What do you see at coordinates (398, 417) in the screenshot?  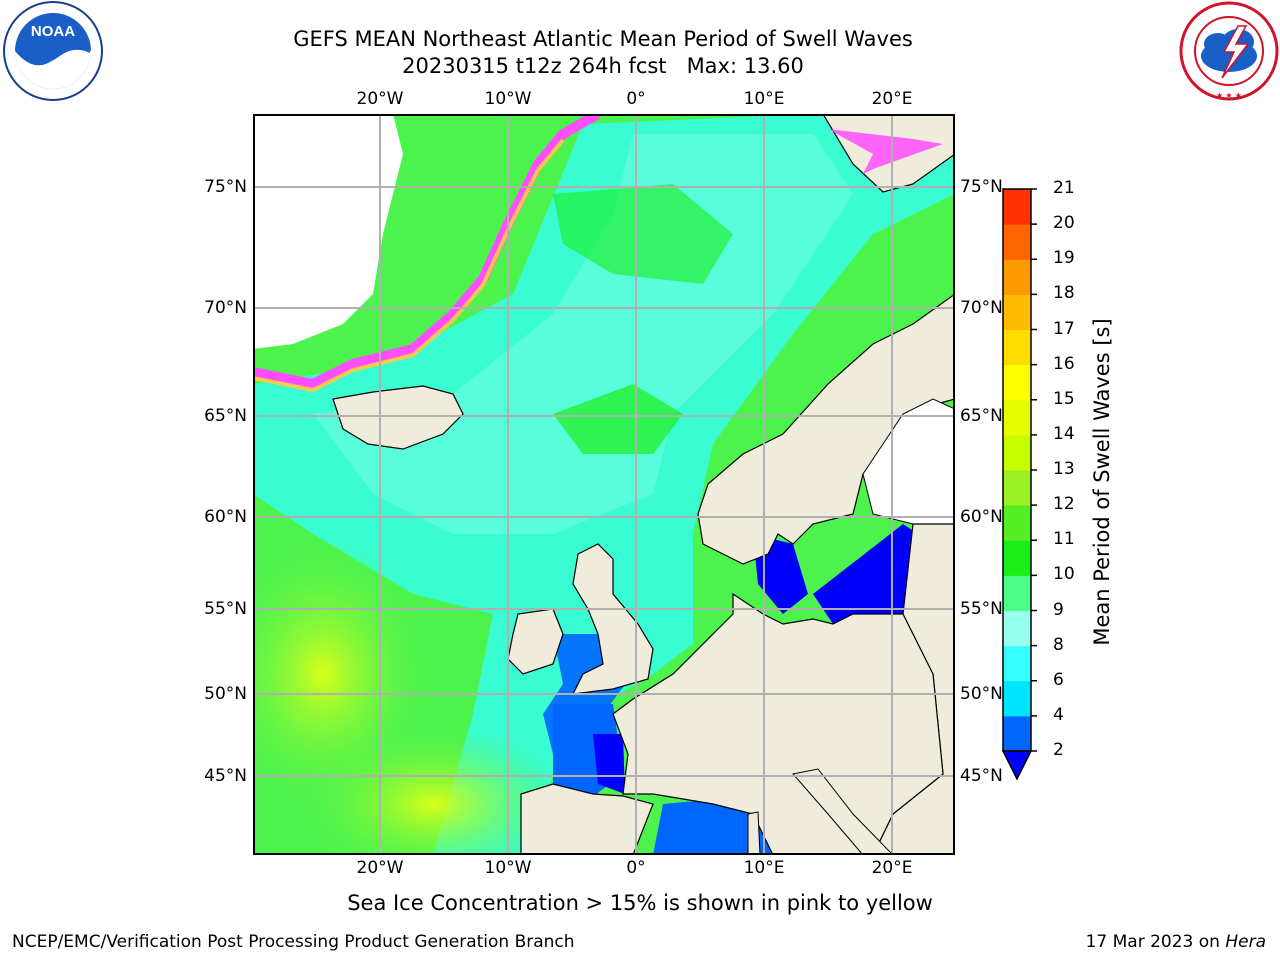 I see `iceland` at bounding box center [398, 417].